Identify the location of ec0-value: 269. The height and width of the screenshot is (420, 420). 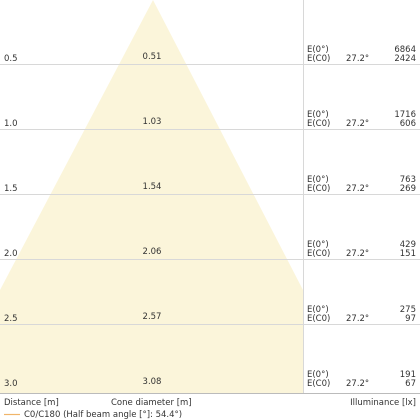
(408, 189).